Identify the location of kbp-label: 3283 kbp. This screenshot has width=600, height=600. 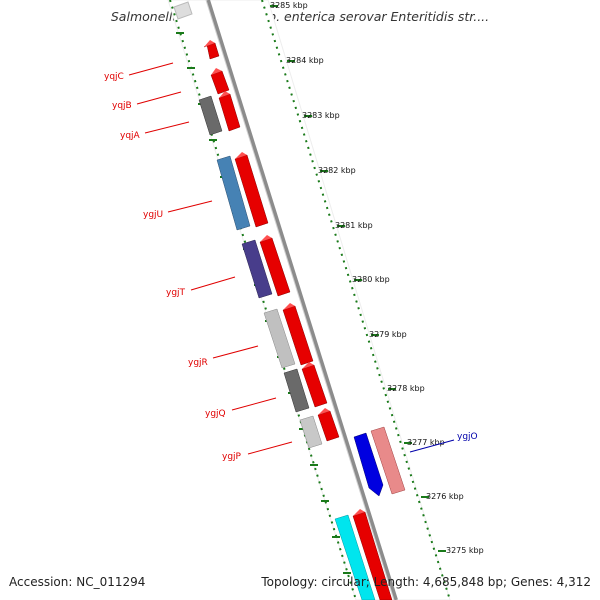
(321, 115).